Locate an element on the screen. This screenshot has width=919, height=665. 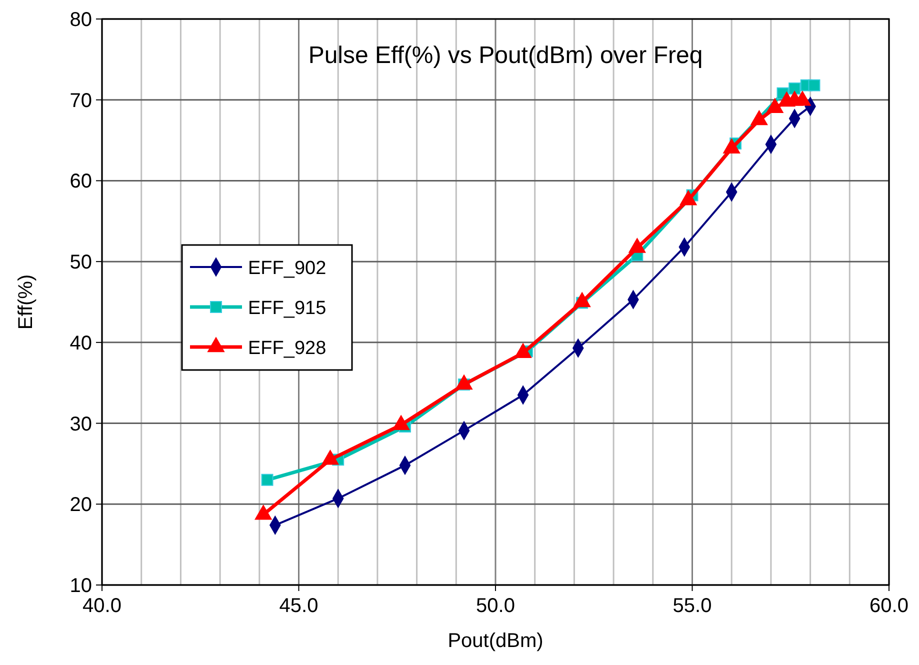
legend-label: EFF_902 is located at coordinates (287, 268).